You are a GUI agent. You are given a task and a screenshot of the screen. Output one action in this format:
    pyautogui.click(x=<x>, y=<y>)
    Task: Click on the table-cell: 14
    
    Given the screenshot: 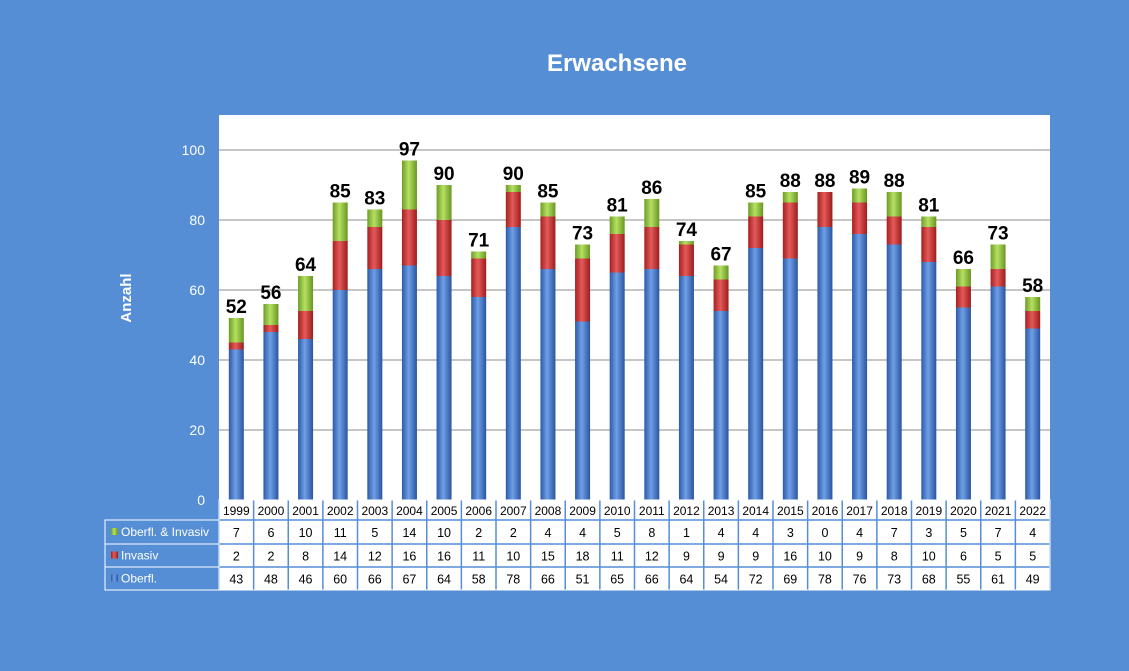 What is the action you would take?
    pyautogui.click(x=340, y=557)
    